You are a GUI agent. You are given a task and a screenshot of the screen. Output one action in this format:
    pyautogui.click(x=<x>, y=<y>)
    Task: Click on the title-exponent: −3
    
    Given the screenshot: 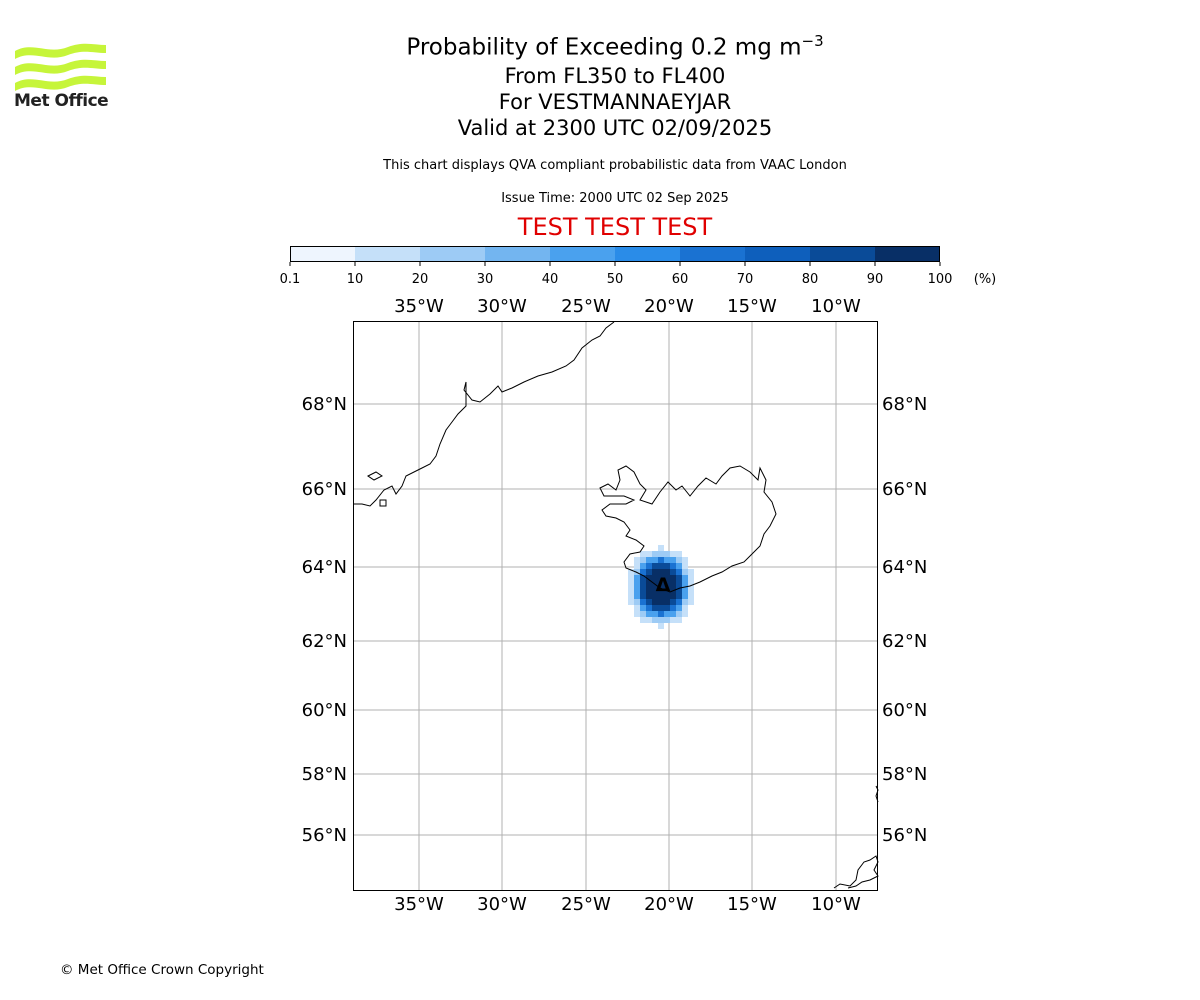 What is the action you would take?
    pyautogui.click(x=812, y=41)
    